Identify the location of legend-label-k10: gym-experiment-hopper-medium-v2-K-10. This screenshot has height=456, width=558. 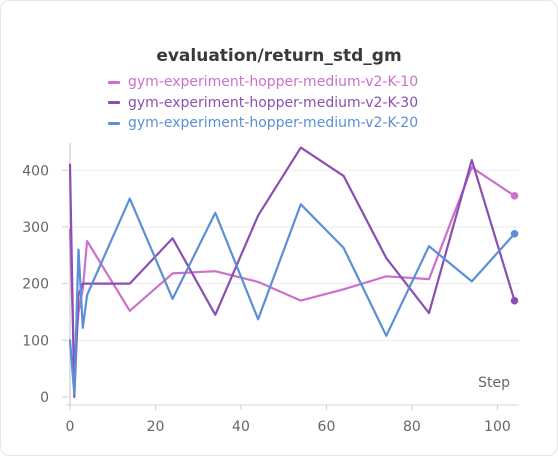
(273, 82).